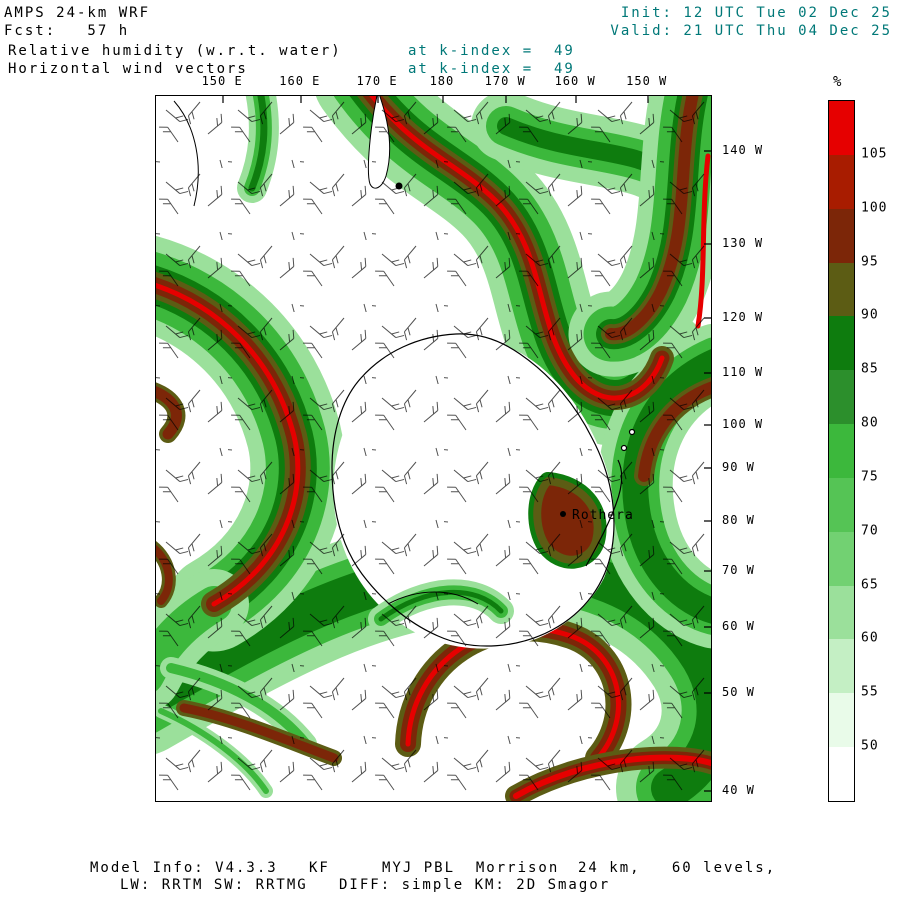 This screenshot has width=900, height=900. I want to click on longitude-axis-top: 150 E 160 E 170 E 180 170 W 160 W 150 W, so click(432, 82).